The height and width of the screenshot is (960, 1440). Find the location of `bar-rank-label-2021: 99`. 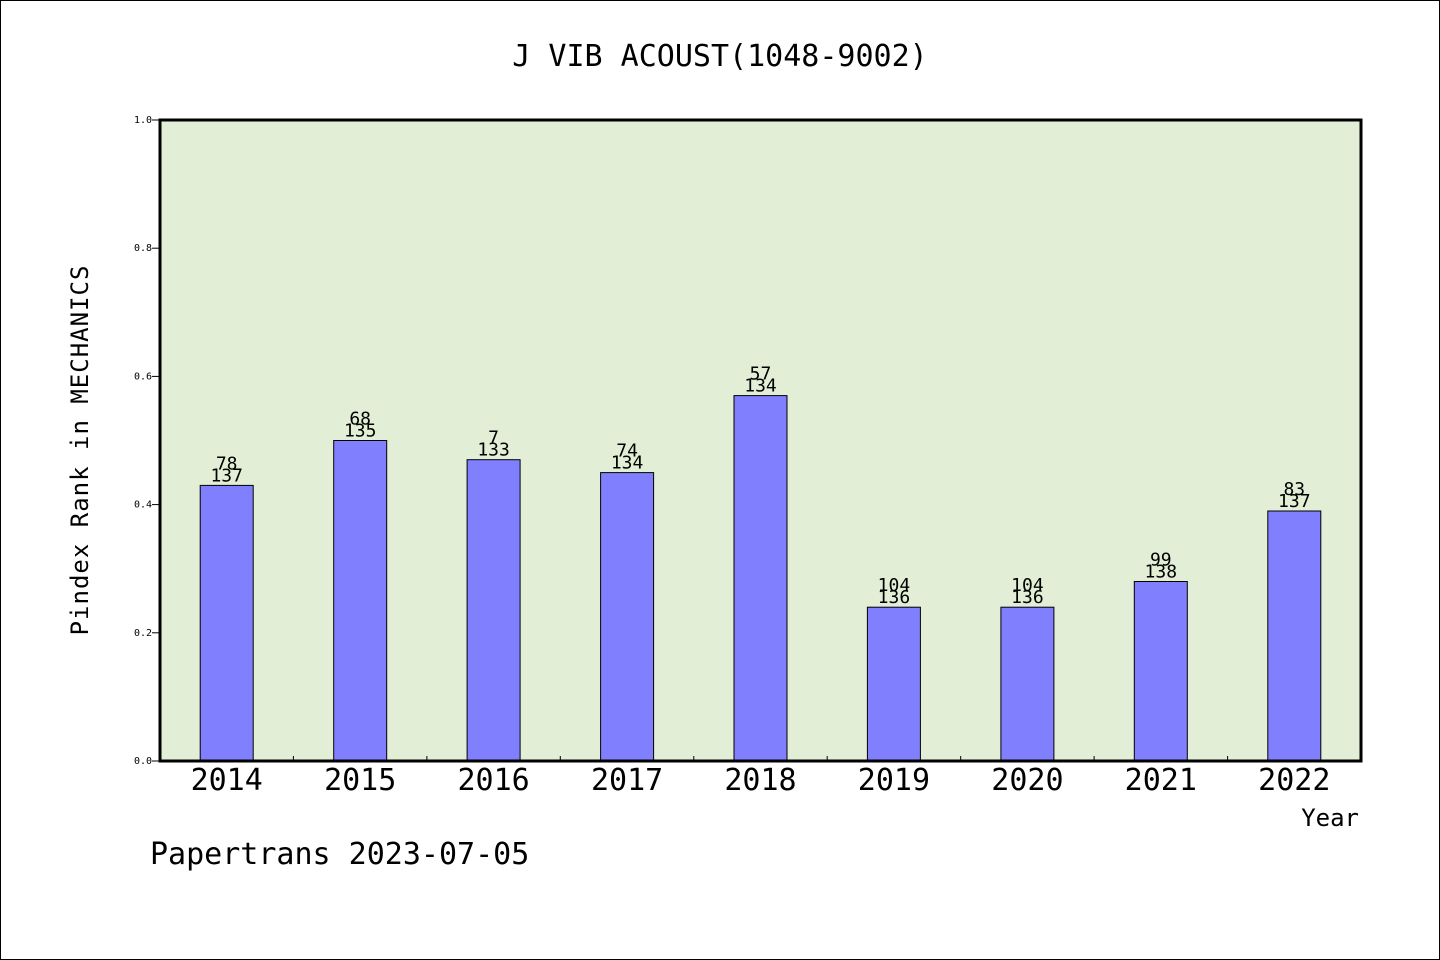

bar-rank-label-2021: 99 is located at coordinates (1161, 560).